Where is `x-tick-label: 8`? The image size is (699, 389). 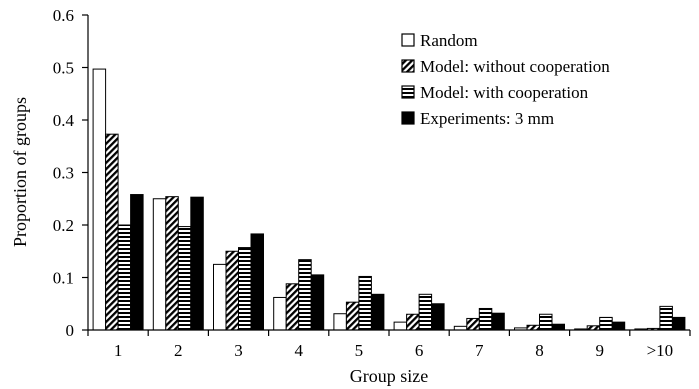
x-tick-label: 8 is located at coordinates (539, 350).